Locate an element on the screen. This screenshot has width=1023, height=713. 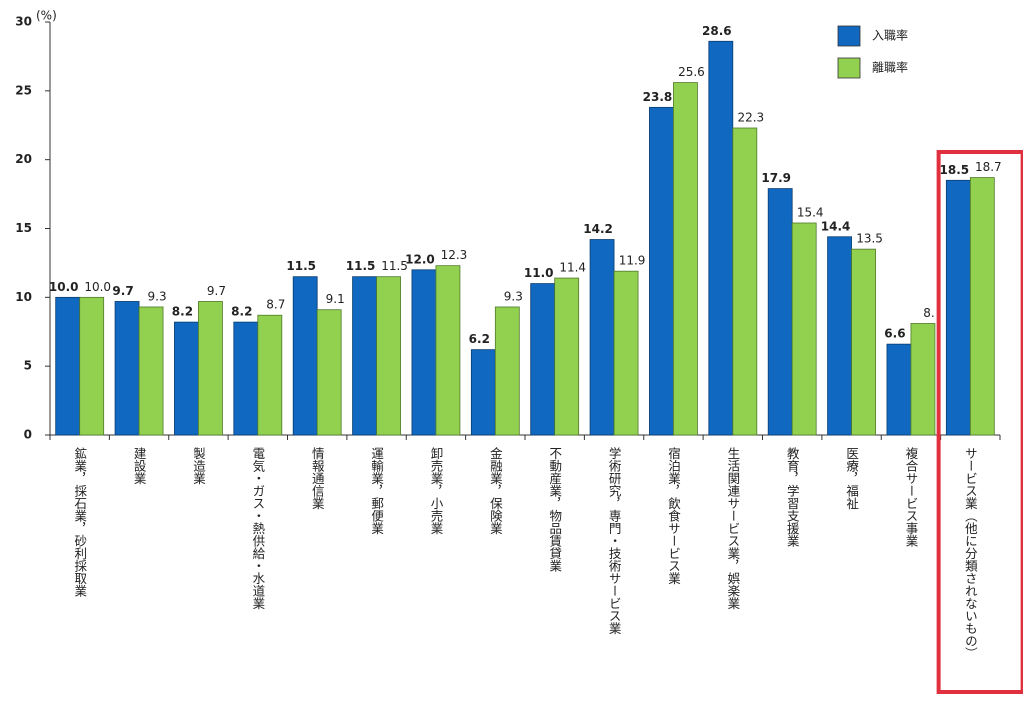
x-tick-label: 生活関連サービス業，娯楽業 is located at coordinates (732, 528).